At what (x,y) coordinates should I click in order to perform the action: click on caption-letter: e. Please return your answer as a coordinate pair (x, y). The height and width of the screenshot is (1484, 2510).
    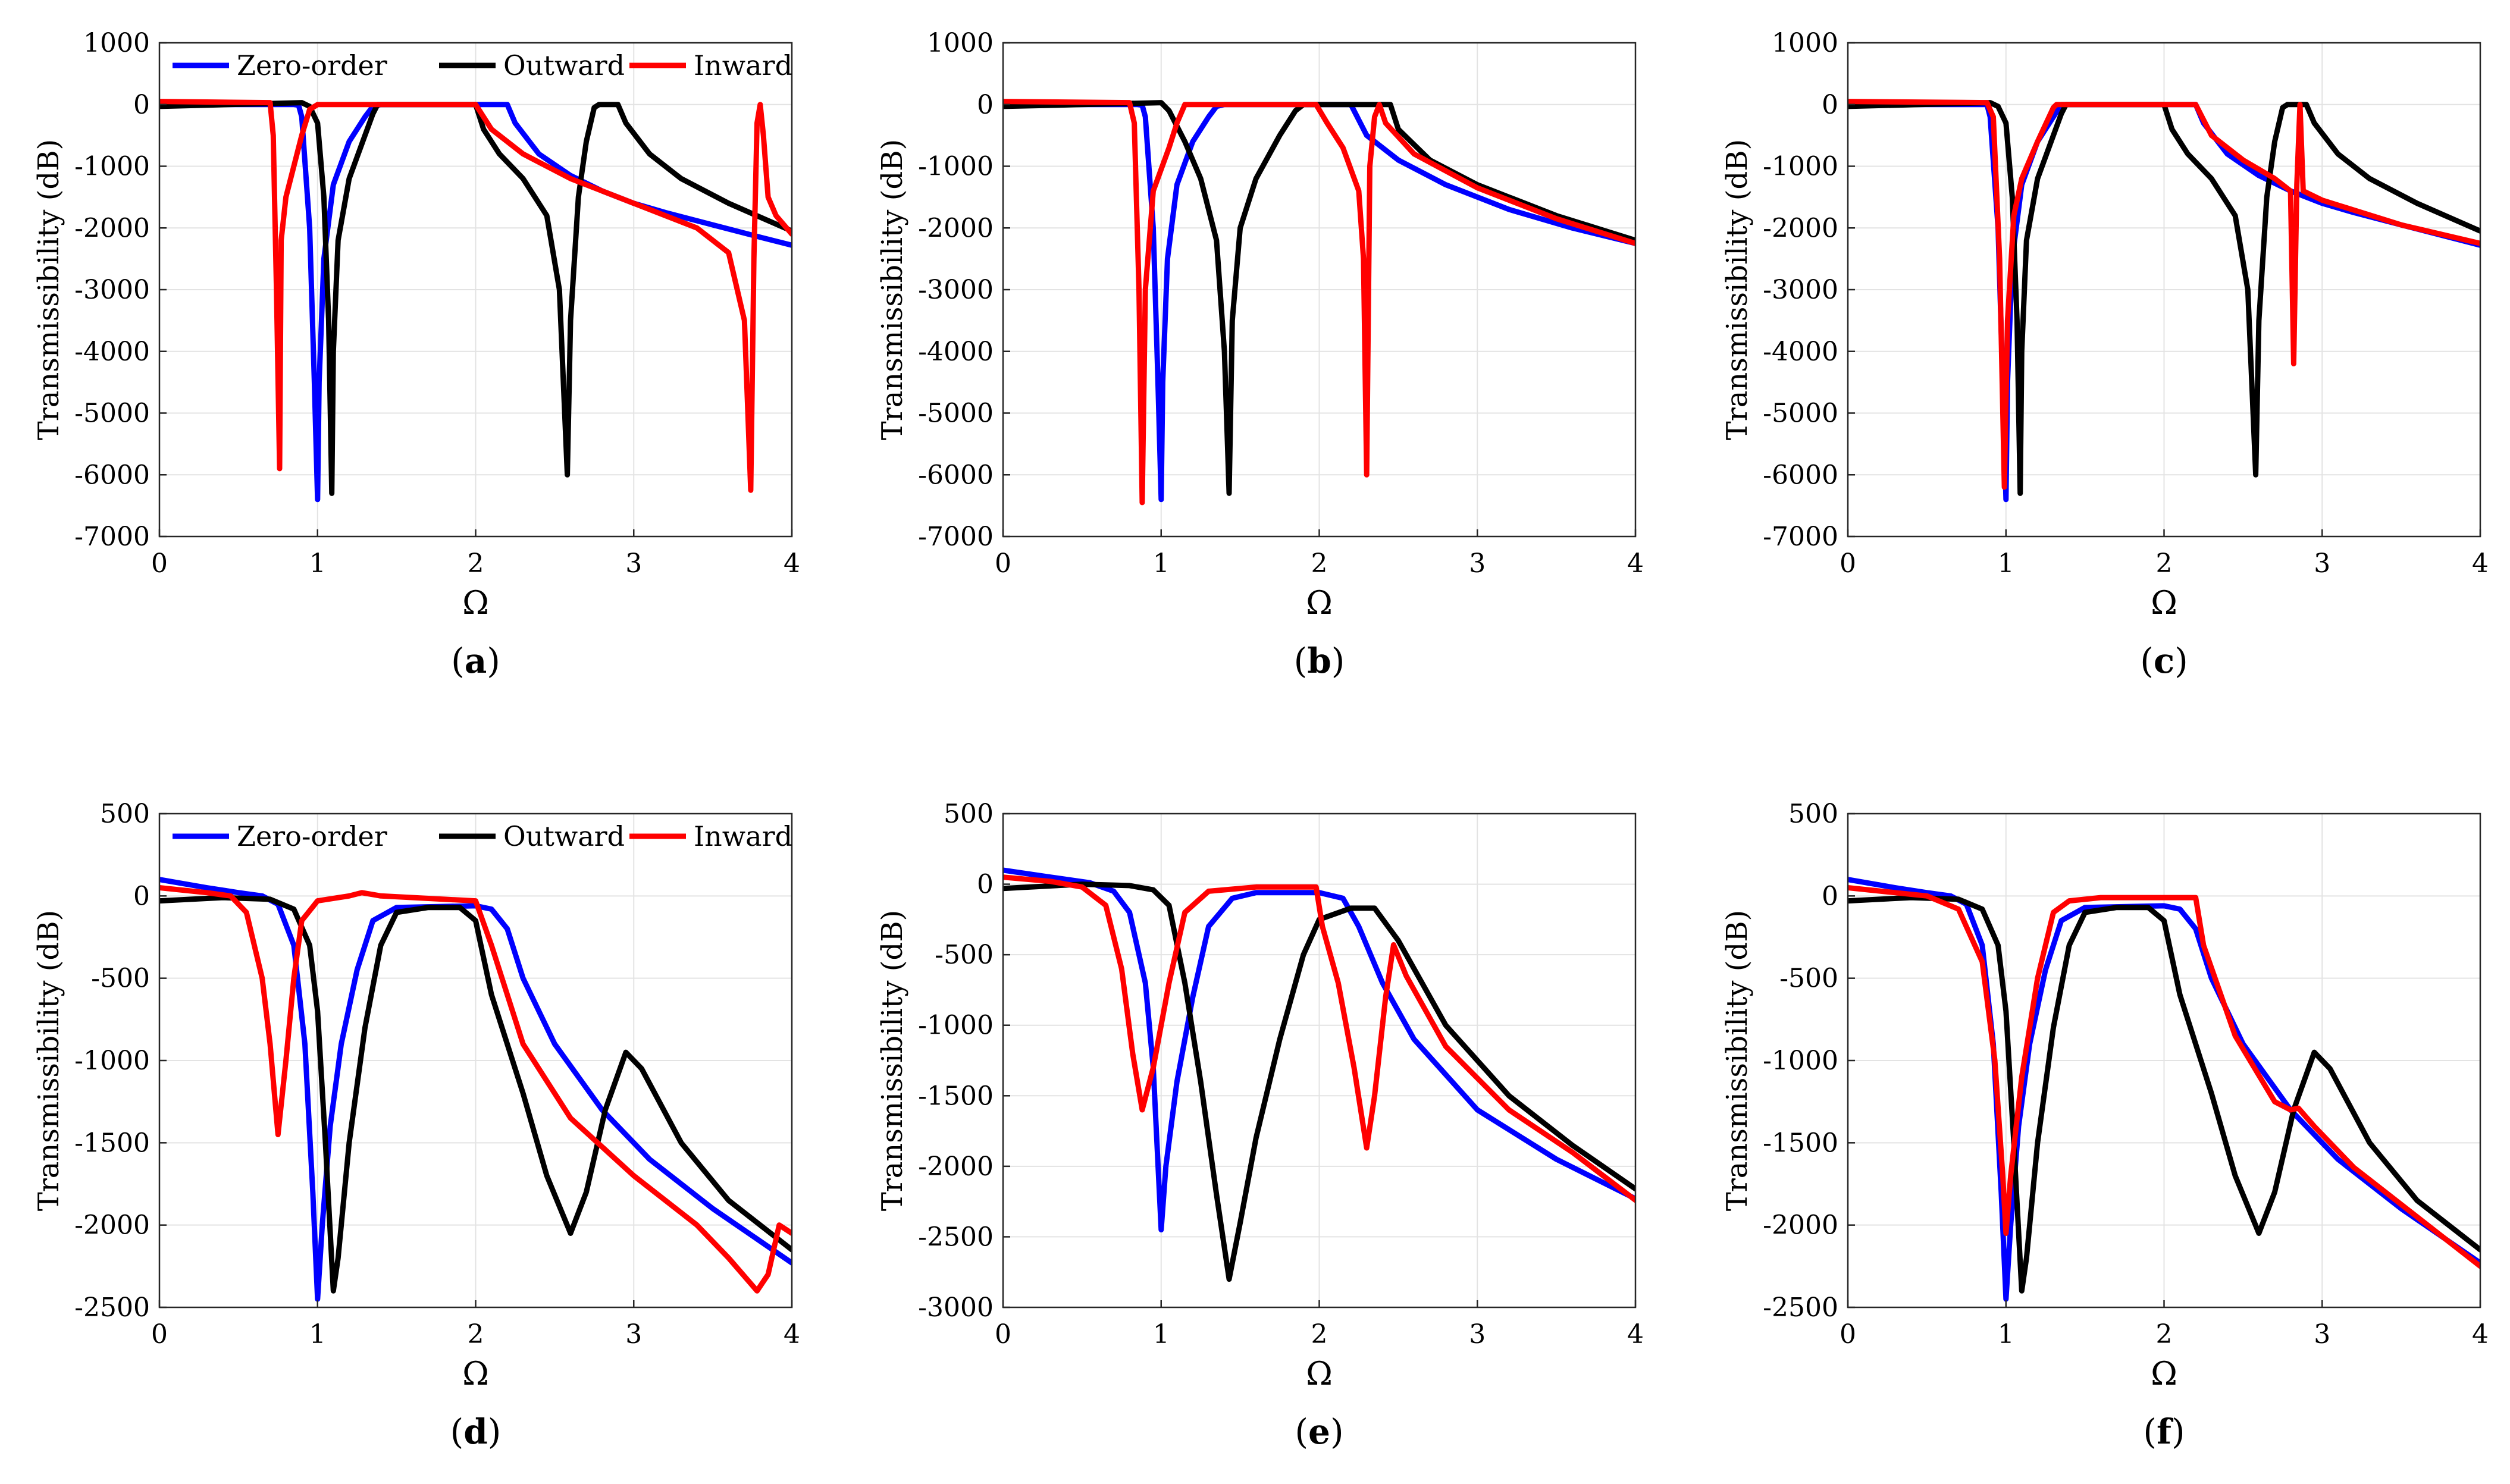
    Looking at the image, I should click on (1319, 1431).